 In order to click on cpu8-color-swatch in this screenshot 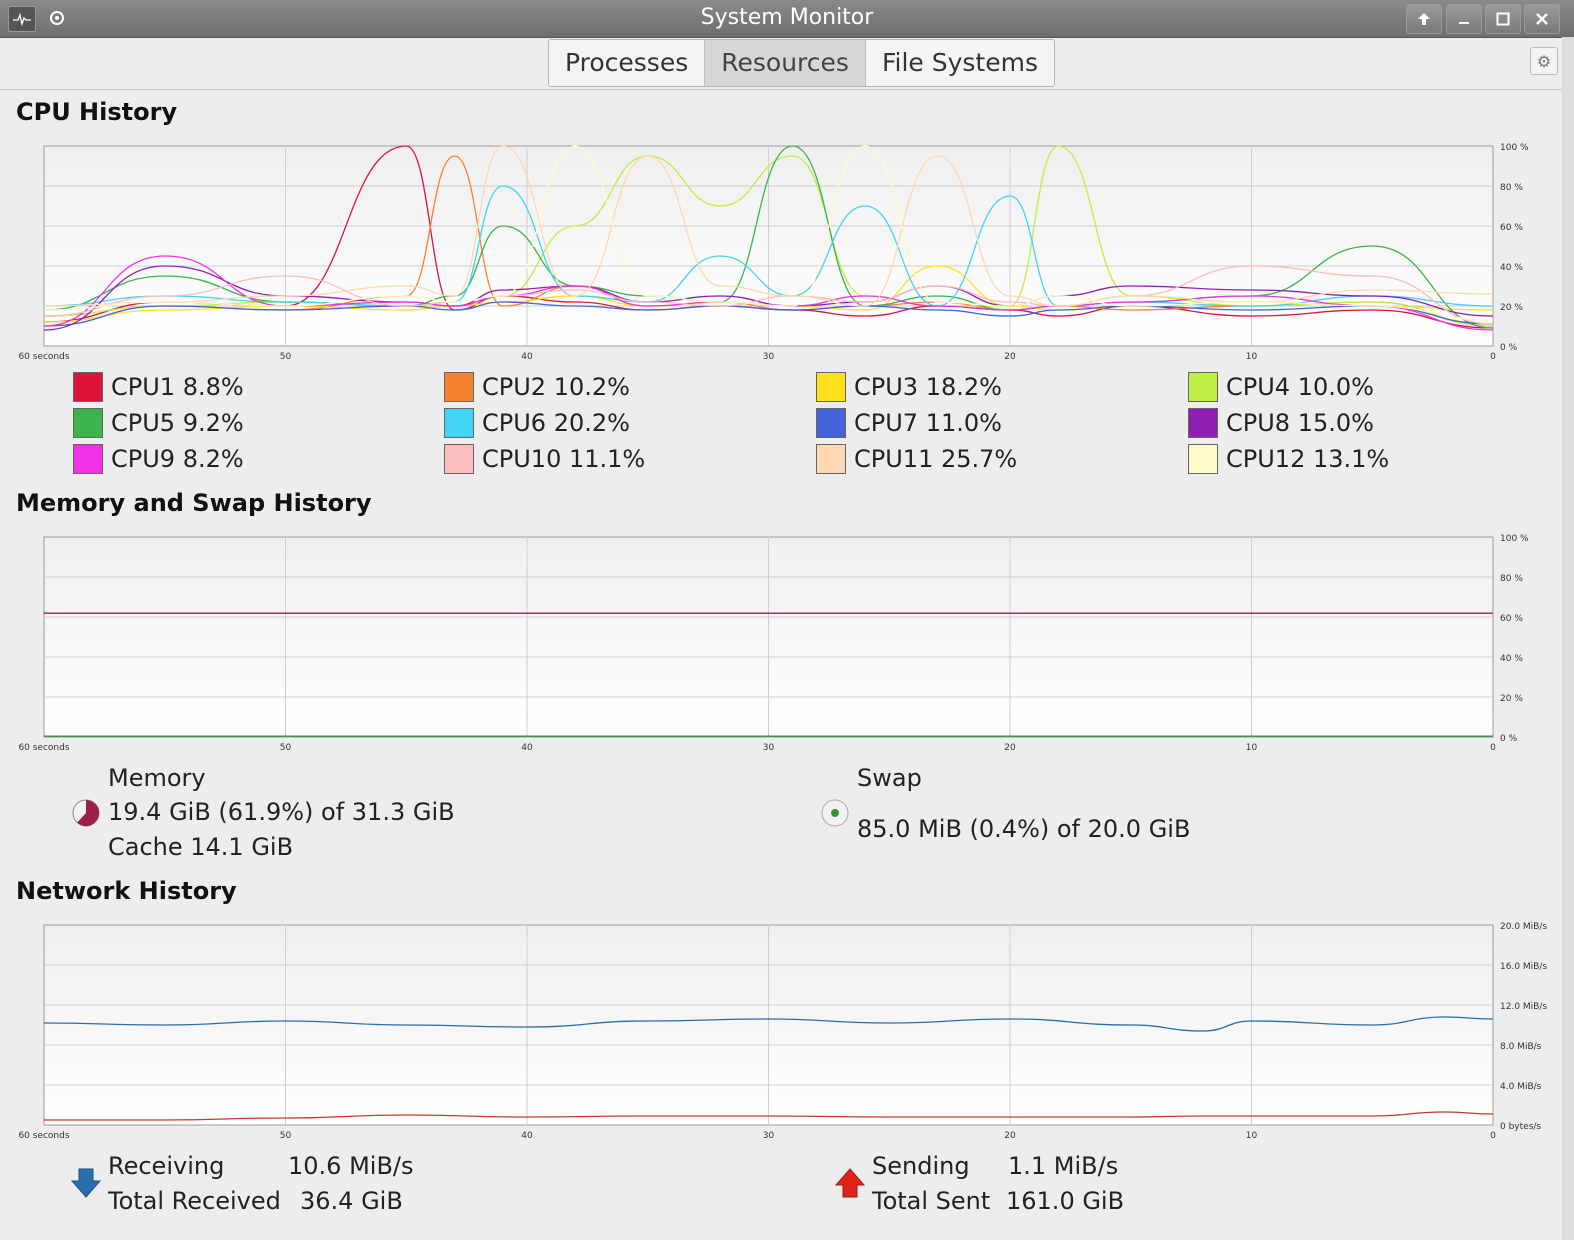, I will do `click(1203, 423)`.